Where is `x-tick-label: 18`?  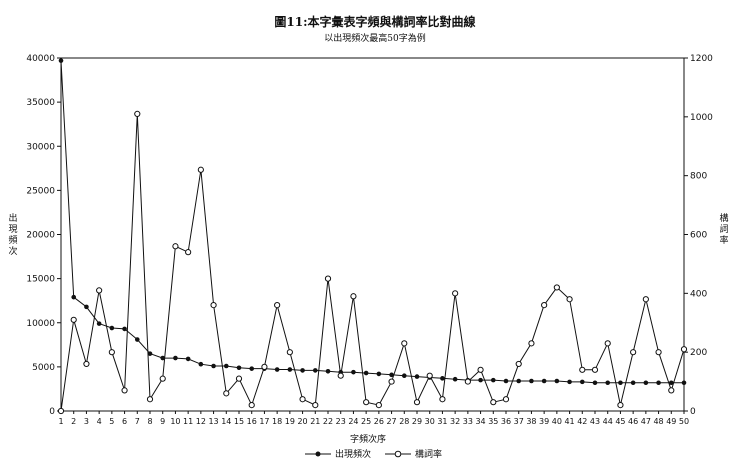 x-tick-label: 18 is located at coordinates (277, 421).